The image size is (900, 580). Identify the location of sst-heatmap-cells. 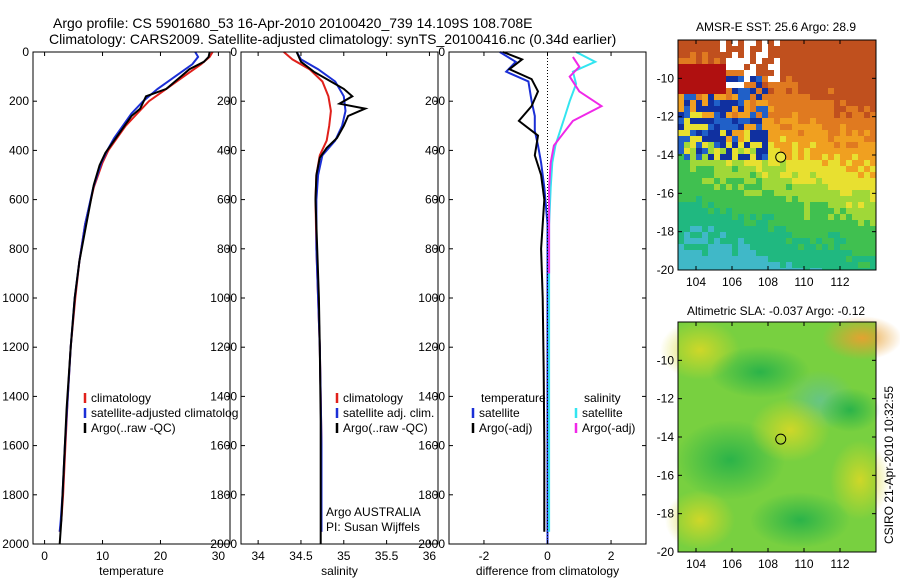
(777, 155).